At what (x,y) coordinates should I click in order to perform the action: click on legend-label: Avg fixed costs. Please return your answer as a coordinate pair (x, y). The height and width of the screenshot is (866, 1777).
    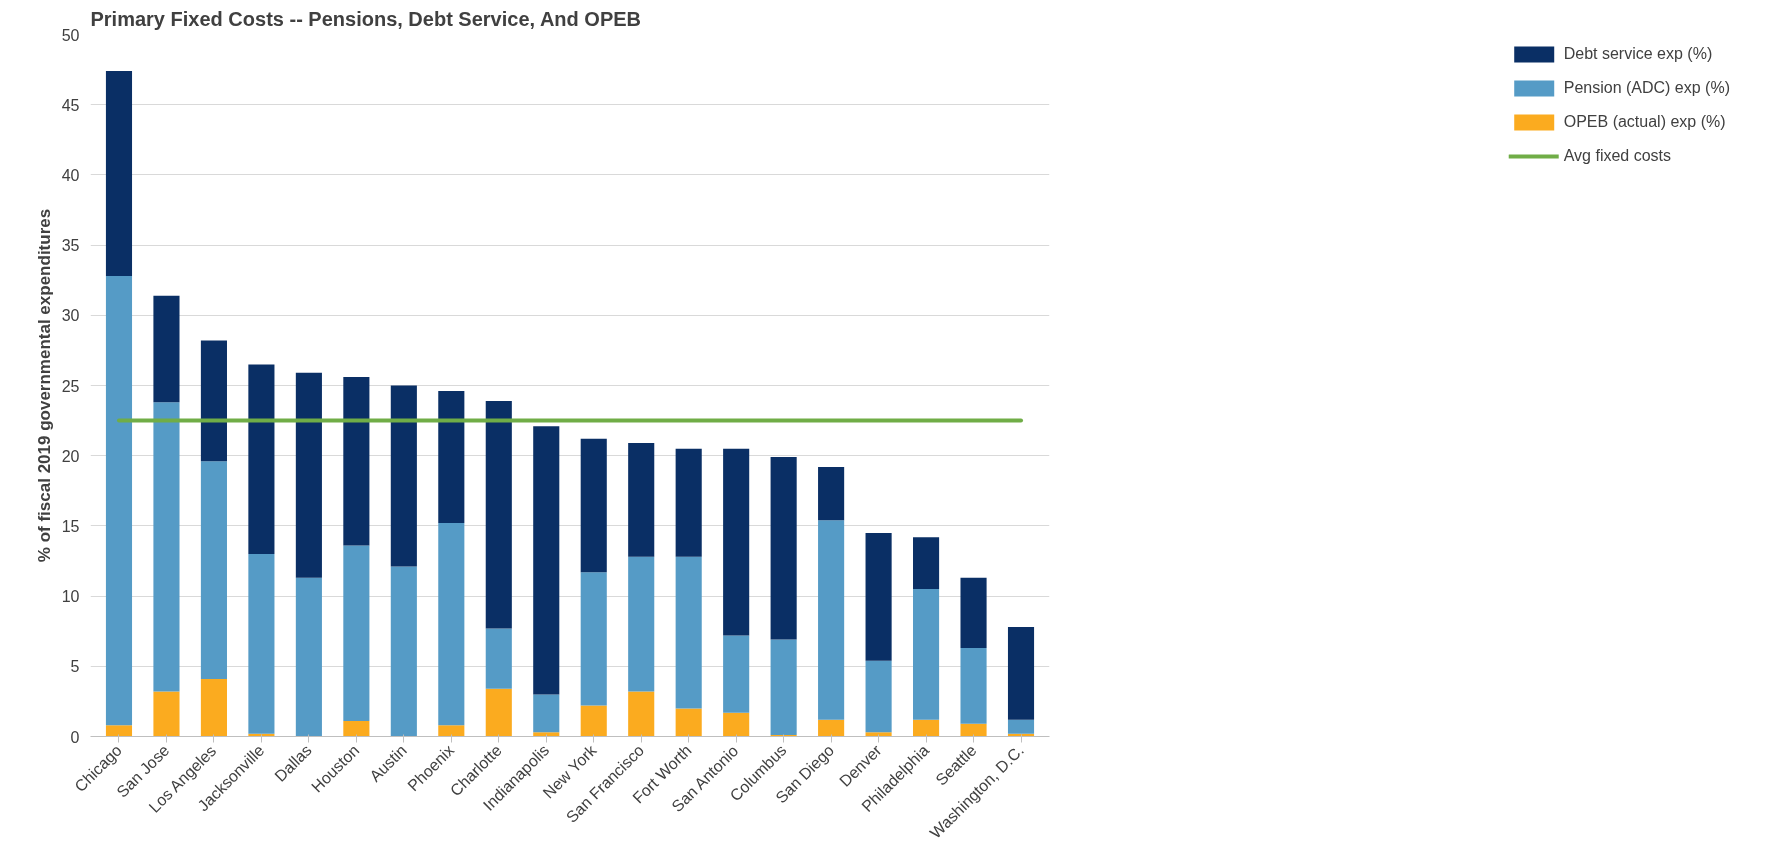
    Looking at the image, I should click on (1617, 156).